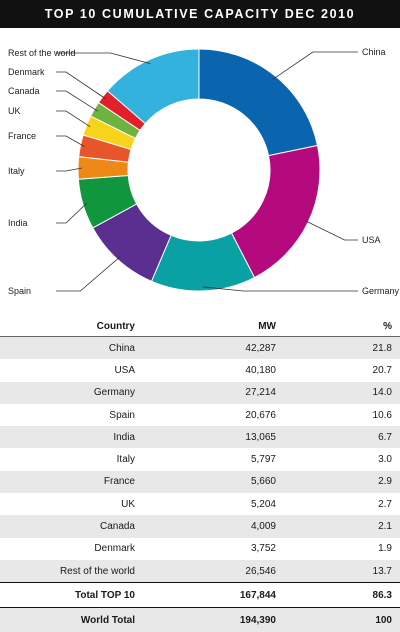 Image resolution: width=400 pixels, height=632 pixels. What do you see at coordinates (213, 370) in the screenshot?
I see `mw-cell: 40,180` at bounding box center [213, 370].